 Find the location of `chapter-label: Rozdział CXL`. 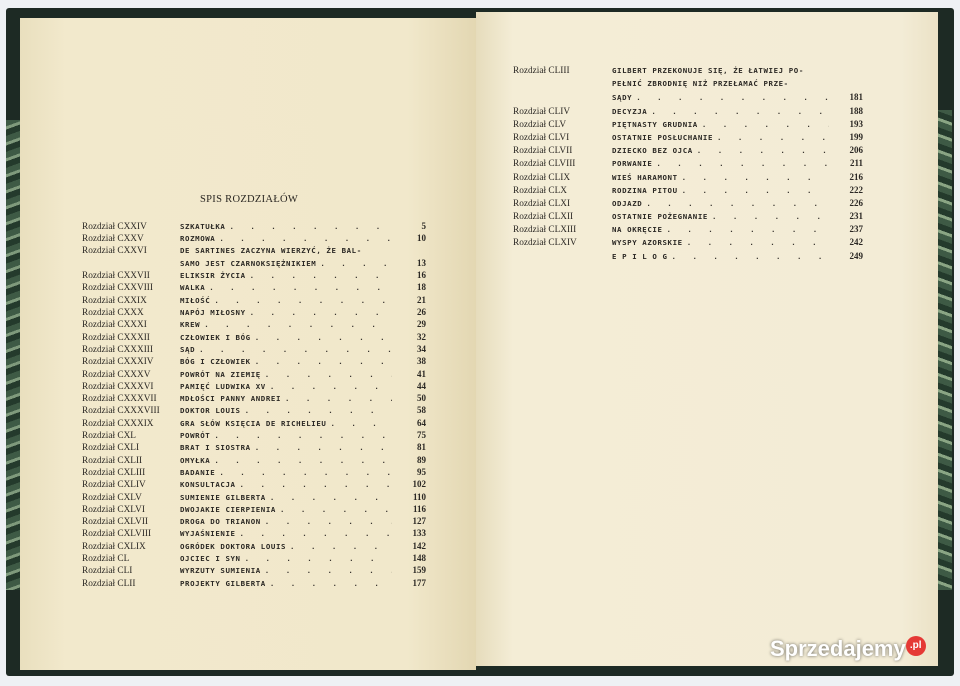

chapter-label: Rozdział CXL is located at coordinates (109, 436).